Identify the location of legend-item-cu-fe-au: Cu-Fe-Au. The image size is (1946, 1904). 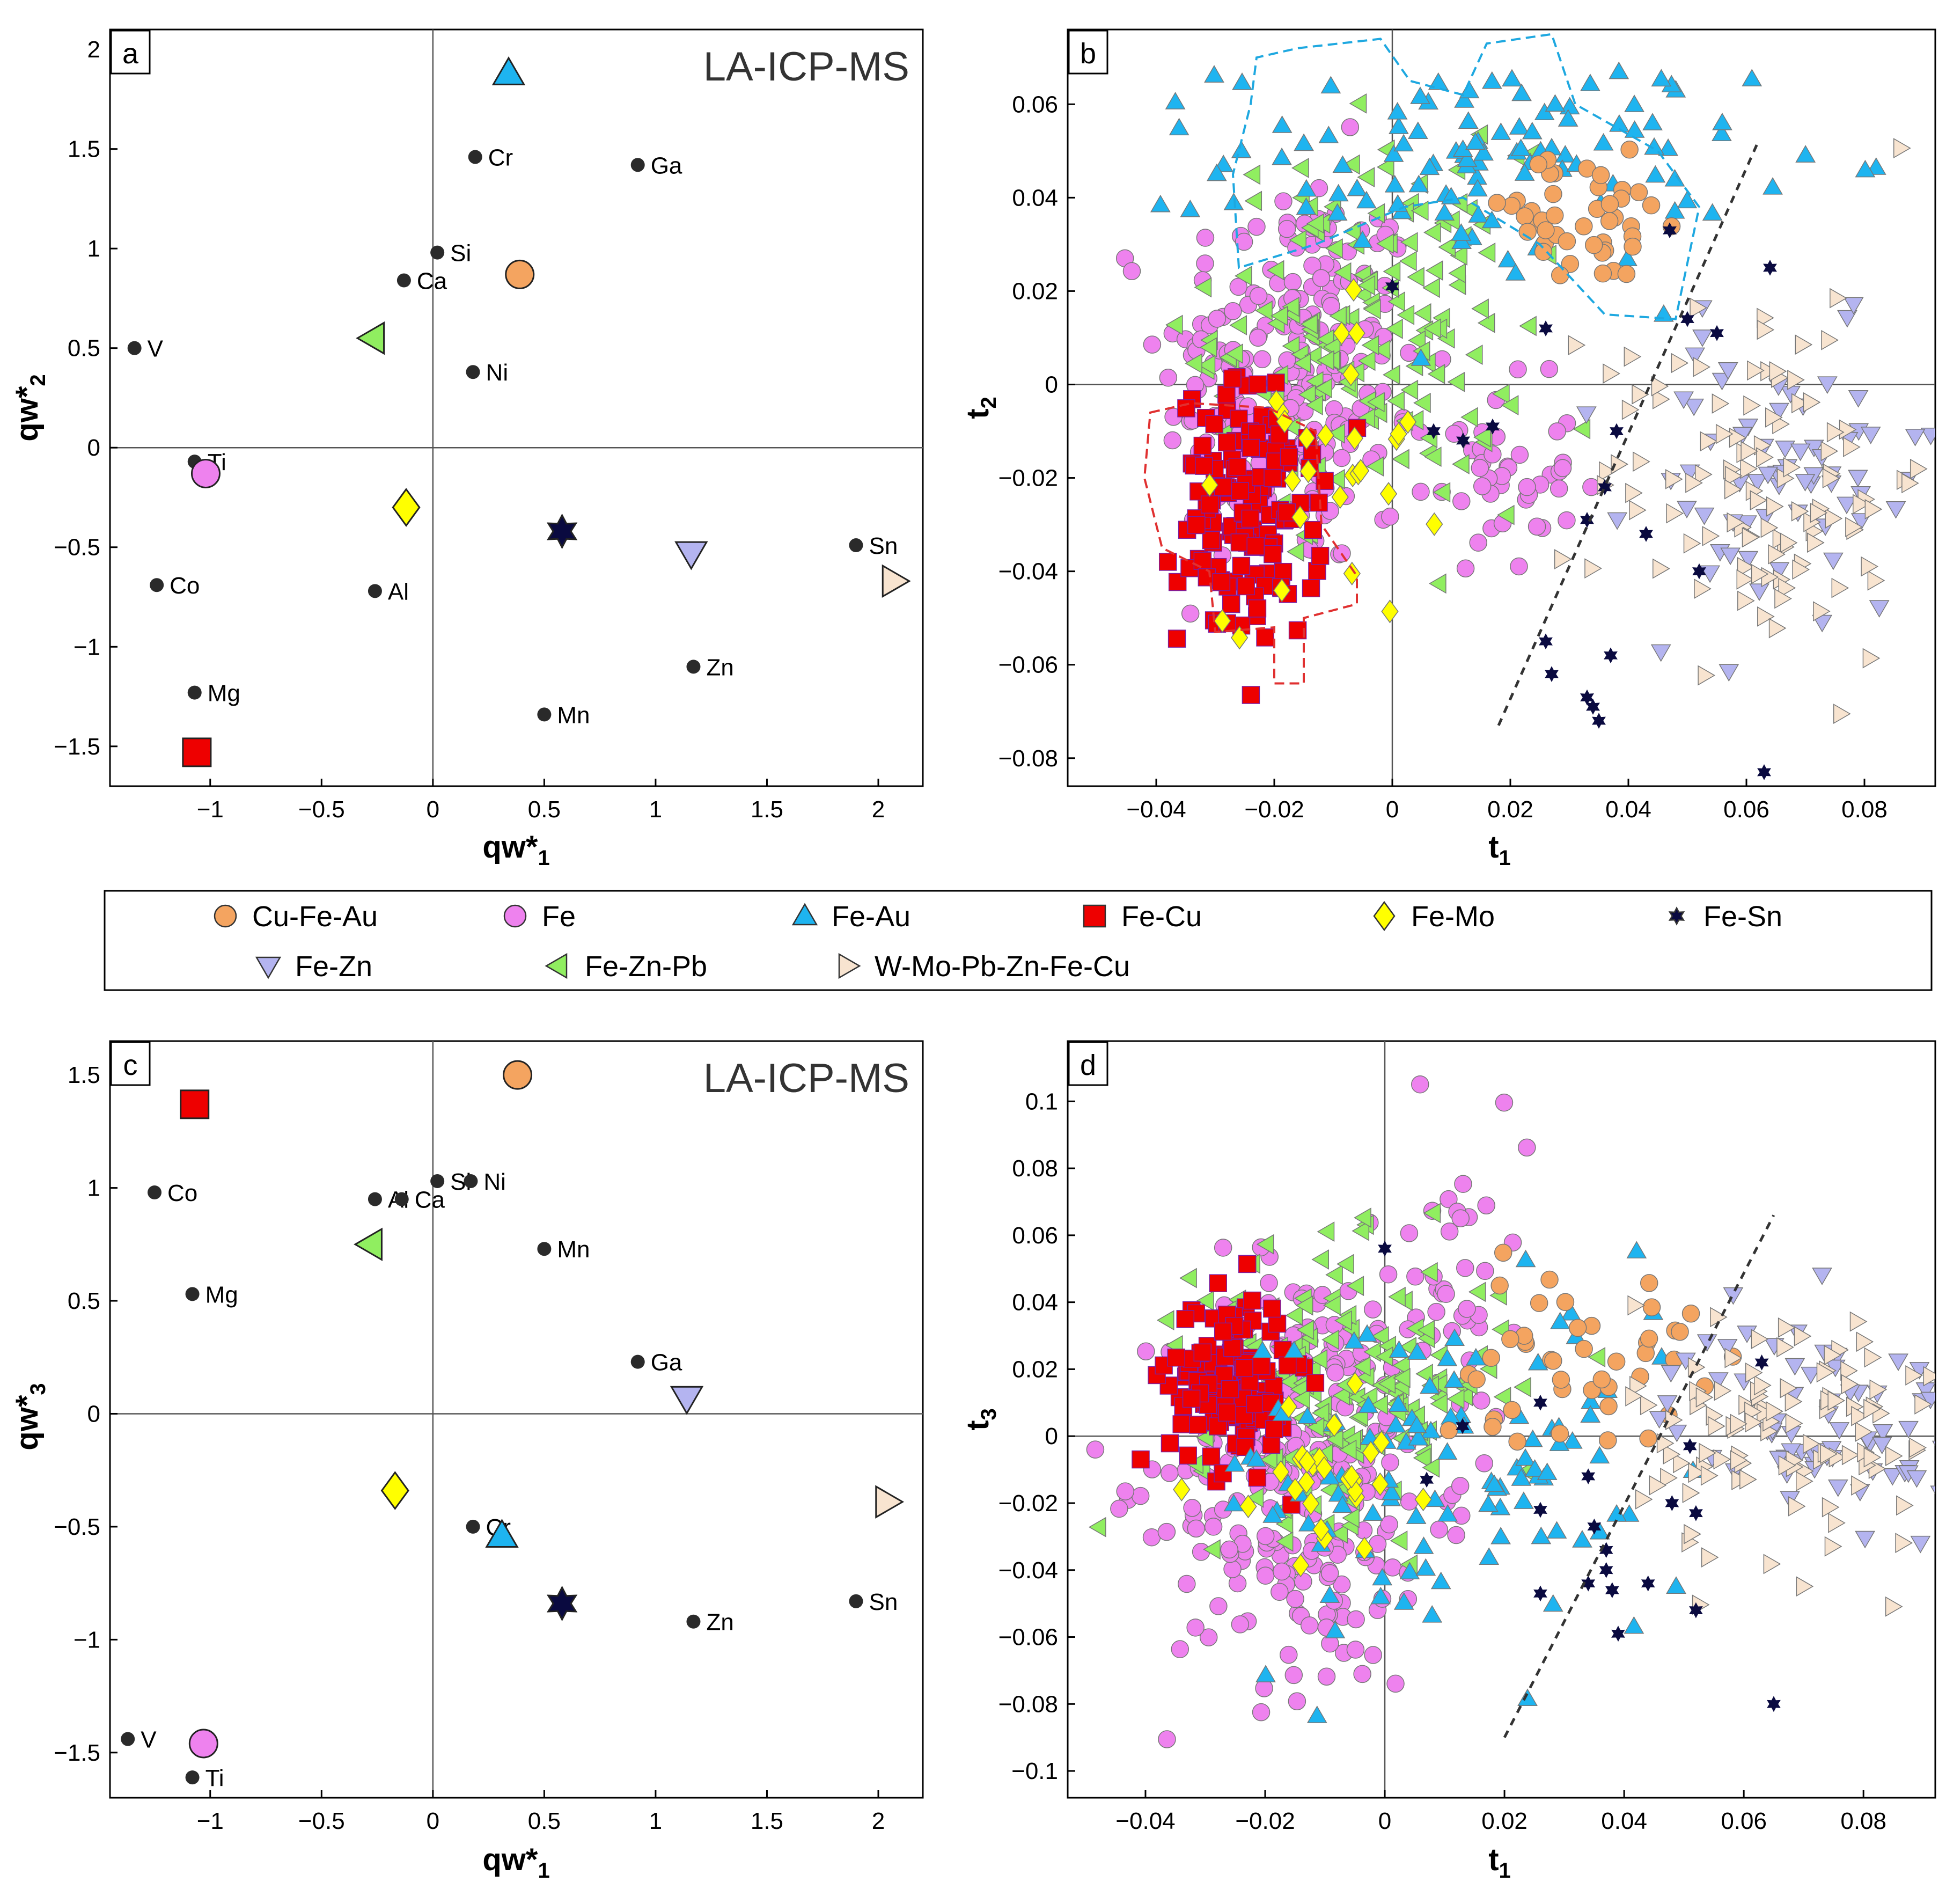
(296, 917).